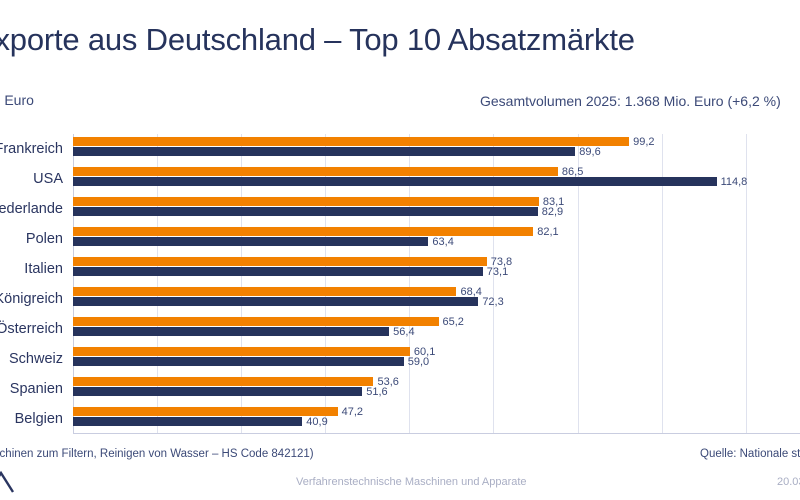  I want to click on bar-value-label: 65,2, so click(453, 321).